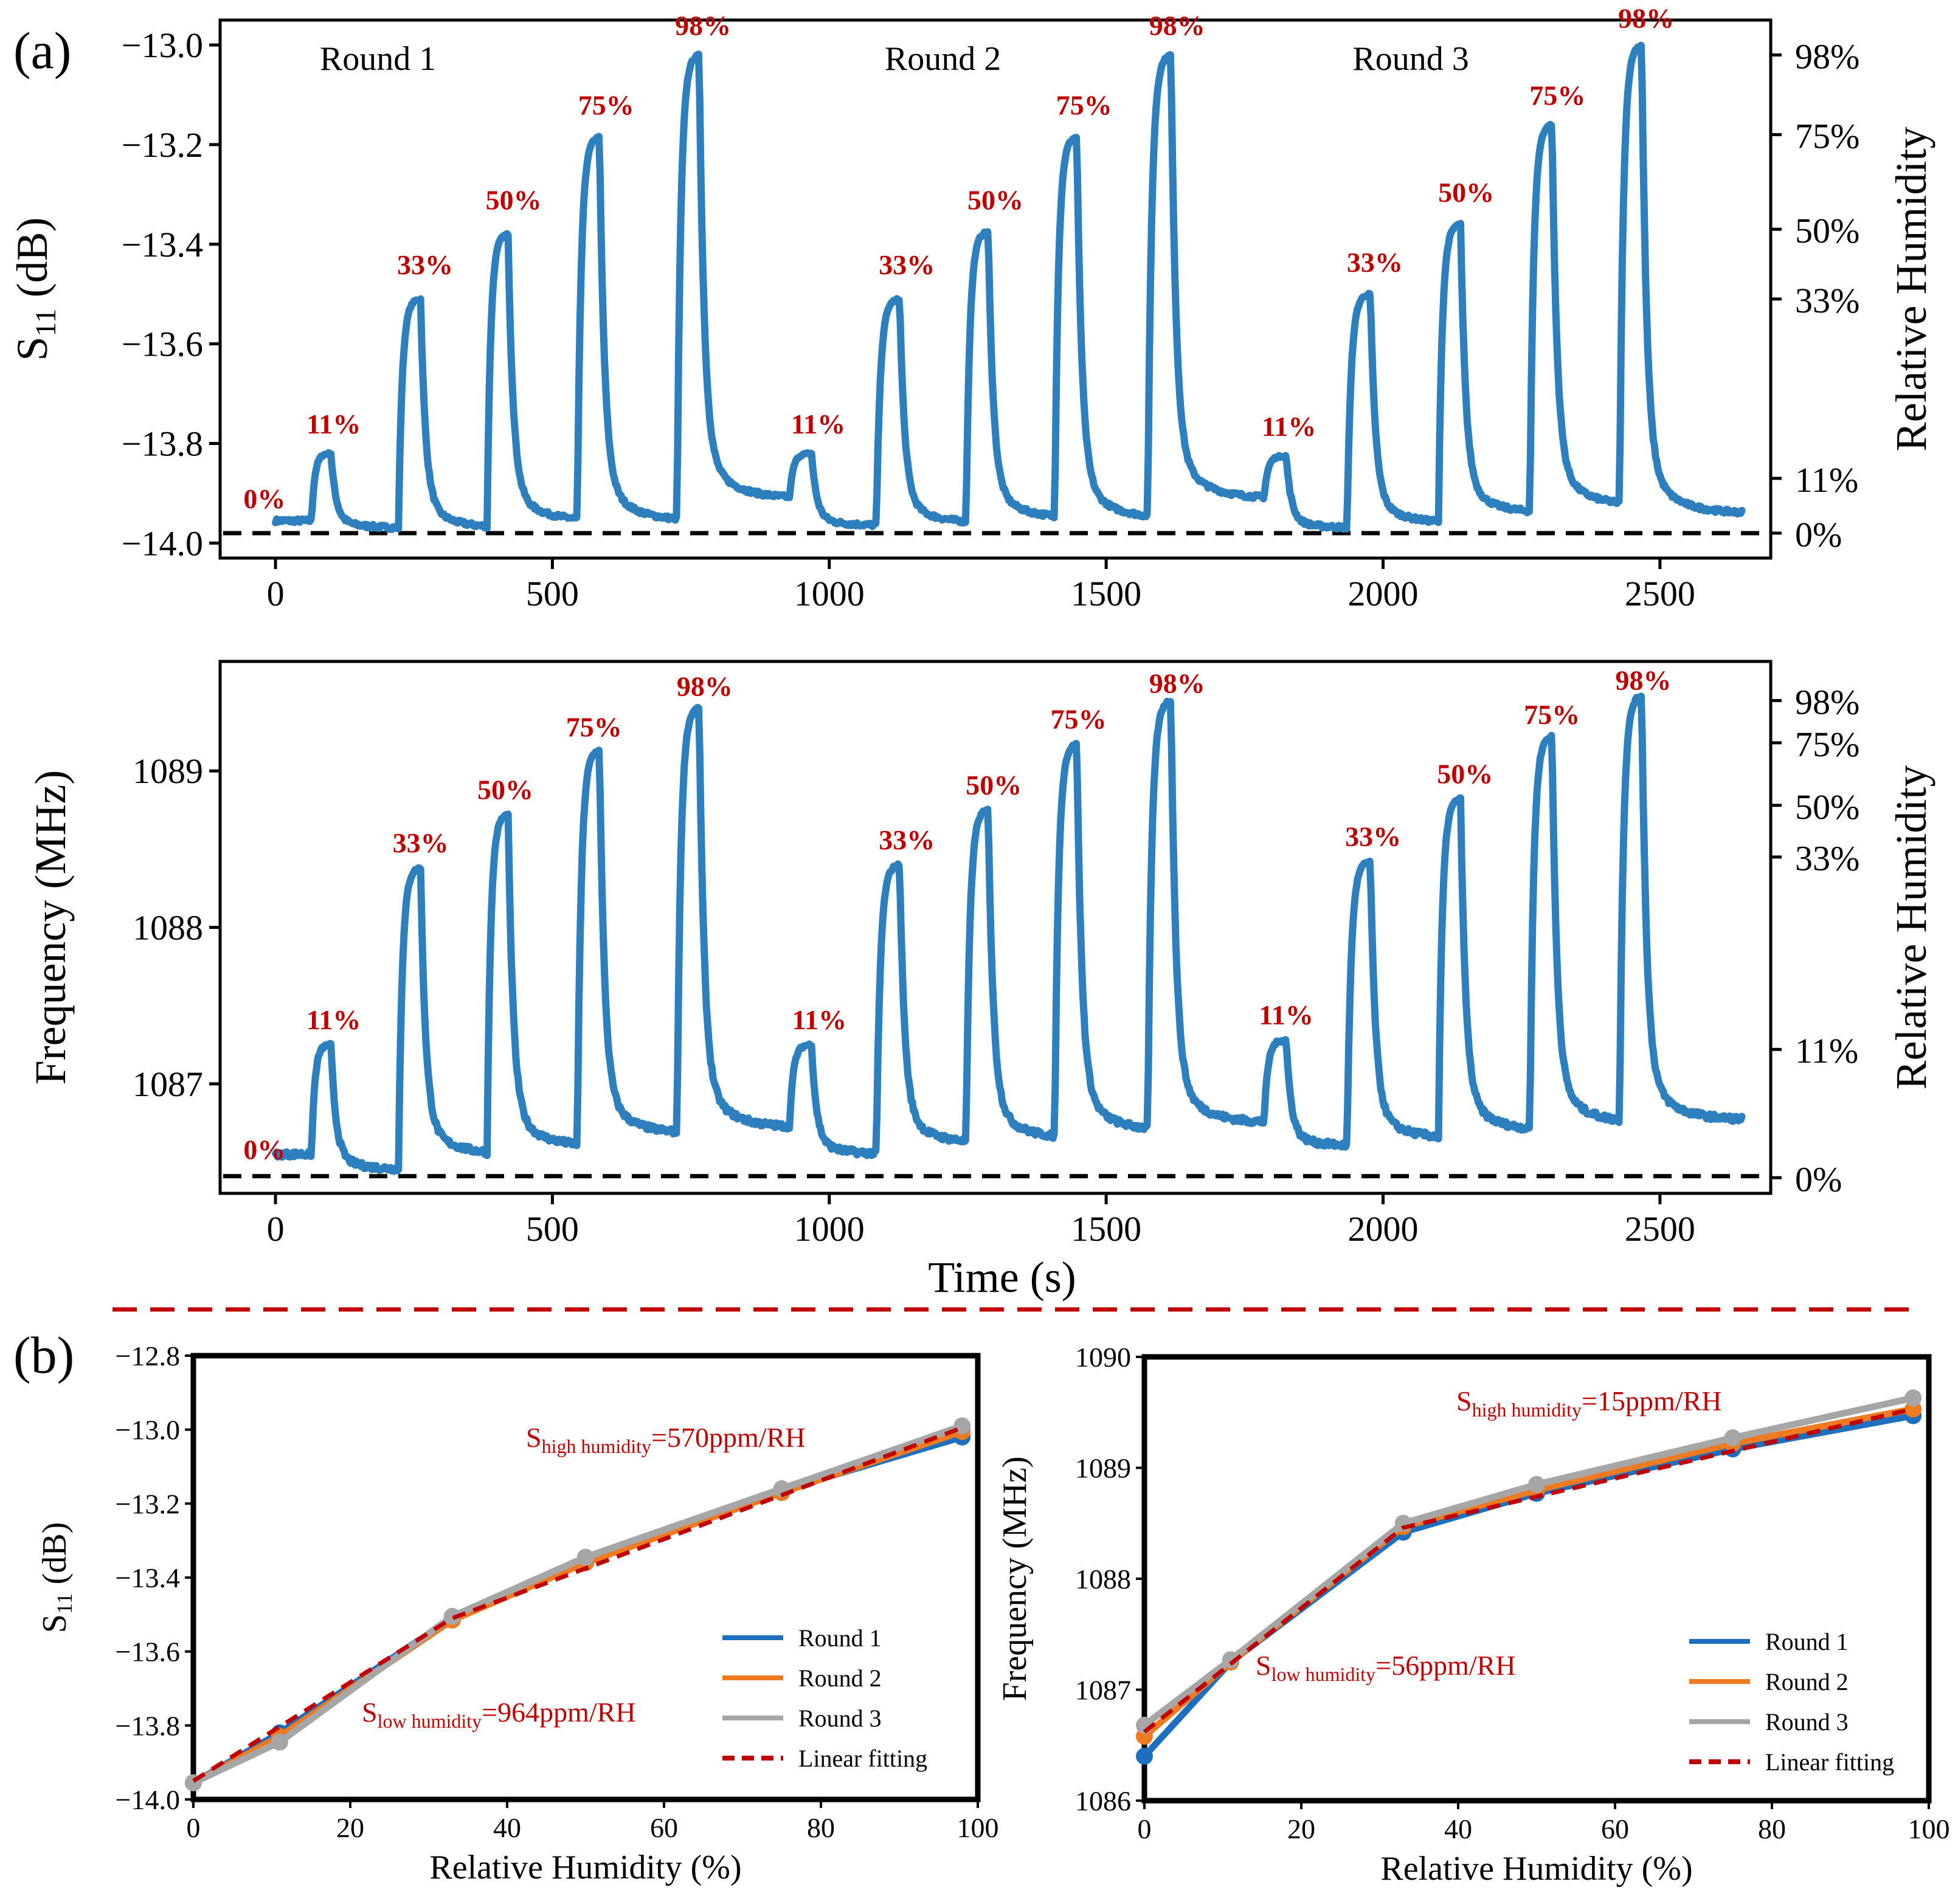 The height and width of the screenshot is (1904, 1958). Describe the element at coordinates (1651, 1400) in the screenshot. I see `annotation-value: =15ppm/RH` at that location.